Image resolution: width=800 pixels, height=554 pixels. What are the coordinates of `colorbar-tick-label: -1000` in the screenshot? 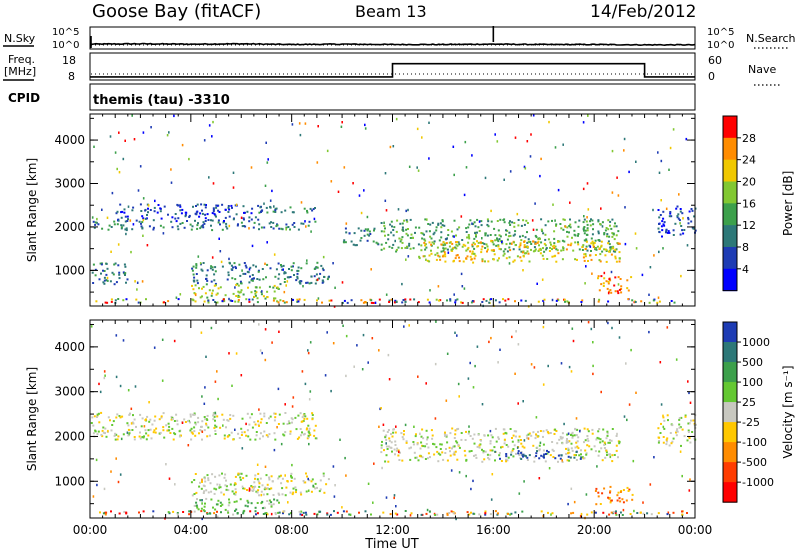 It's located at (758, 482).